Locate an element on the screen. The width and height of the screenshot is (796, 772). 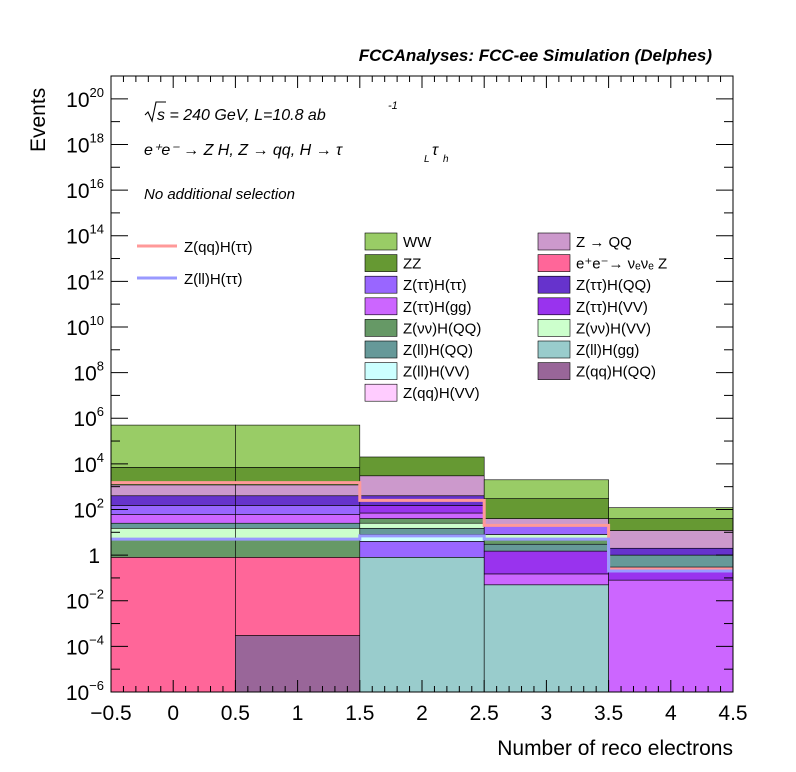
bar-bin3-seg2 is located at coordinates (546, 562).